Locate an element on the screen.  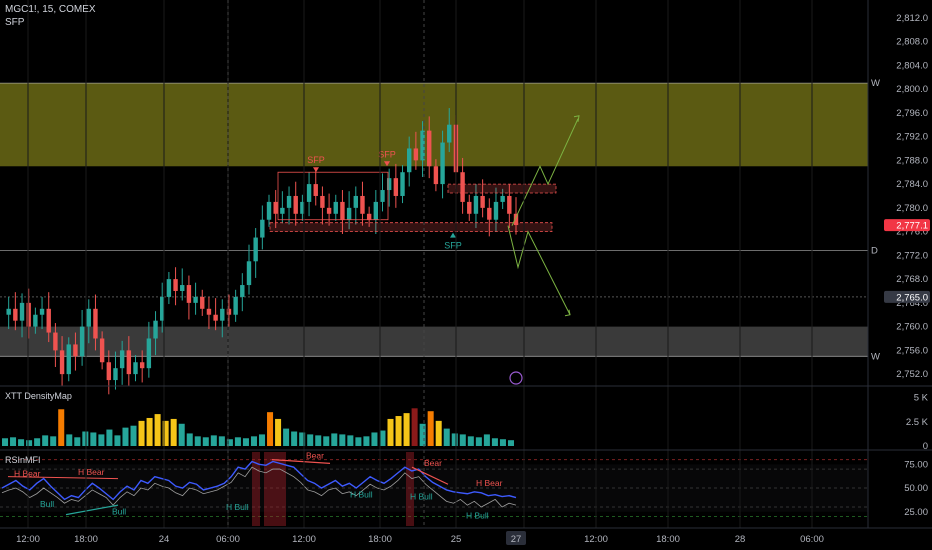
x-tick-label: 27 is located at coordinates (516, 539).